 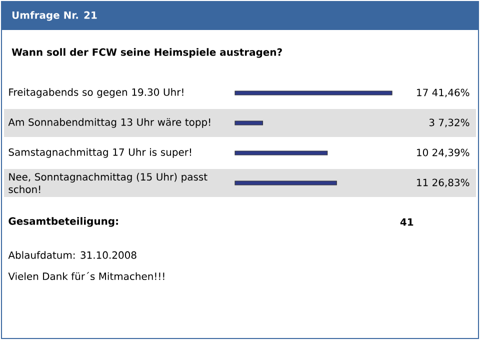 I want to click on data-label: 10 24,39%, so click(x=443, y=153).